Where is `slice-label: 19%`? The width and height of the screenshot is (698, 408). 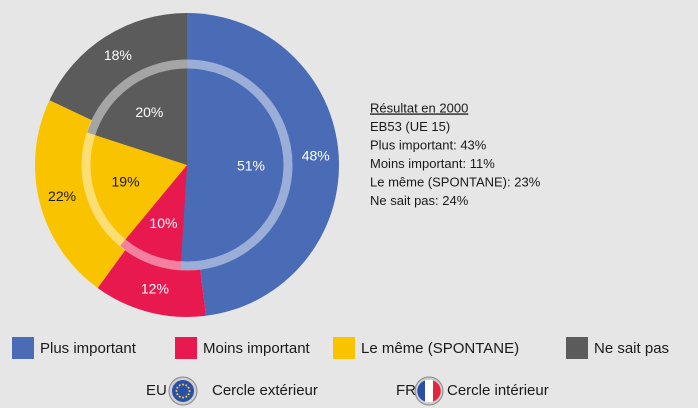
slice-label: 19% is located at coordinates (126, 182).